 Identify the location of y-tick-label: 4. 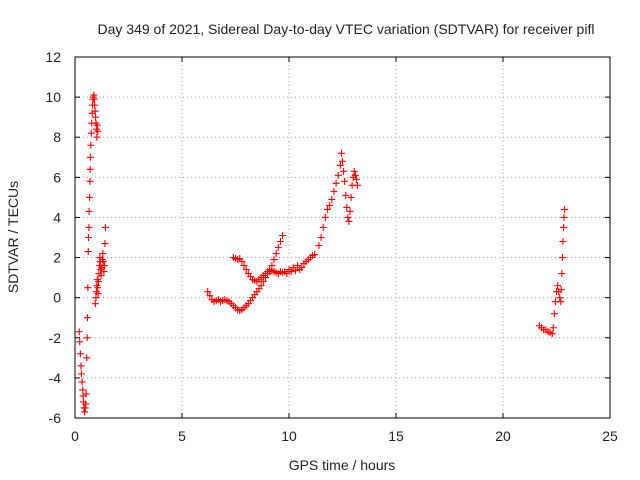
(57, 217).